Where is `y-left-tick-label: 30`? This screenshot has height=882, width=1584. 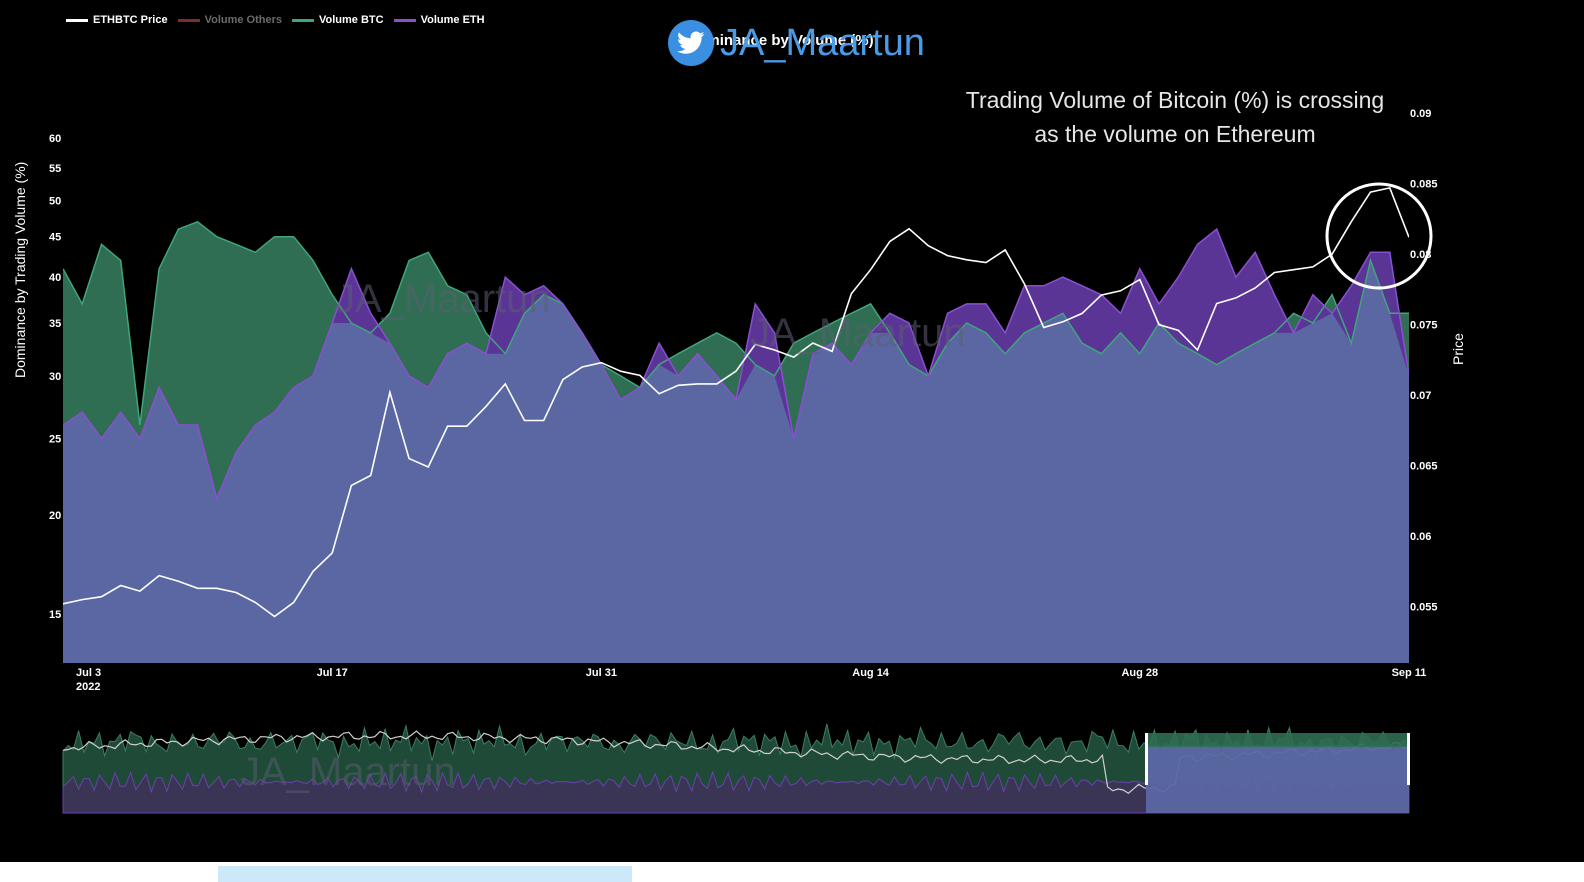
y-left-tick-label: 30 is located at coordinates (55, 377).